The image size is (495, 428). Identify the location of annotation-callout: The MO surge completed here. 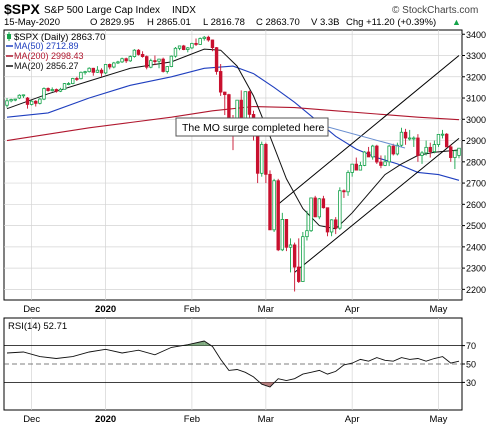
(290, 133).